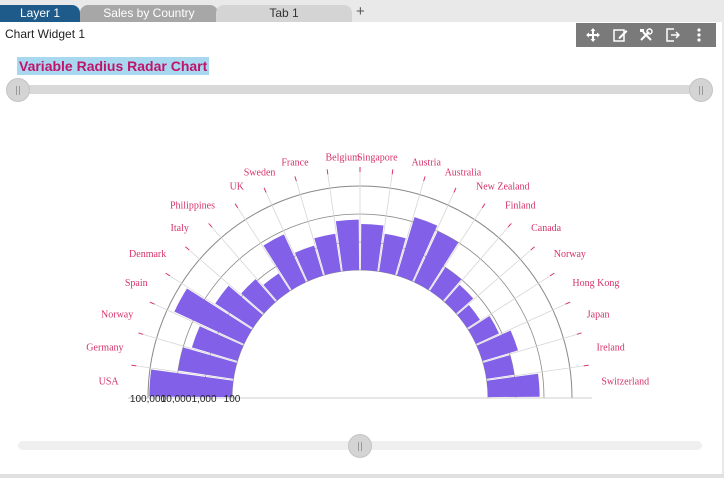  What do you see at coordinates (192, 205) in the screenshot?
I see `category-label: Philippines` at bounding box center [192, 205].